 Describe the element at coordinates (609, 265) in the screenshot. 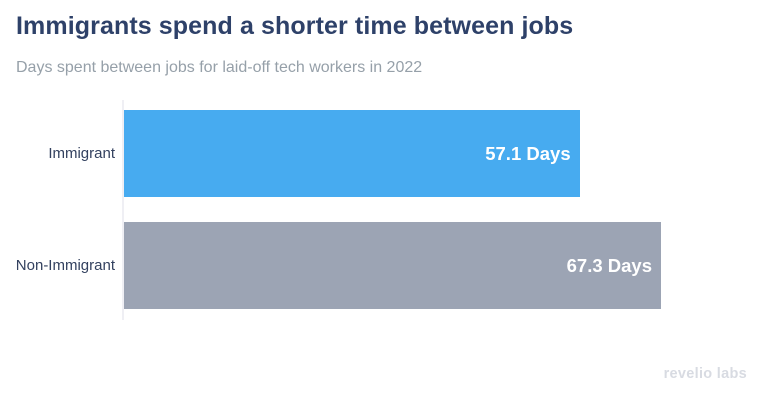

I see `value-label: 67.3 Days` at that location.